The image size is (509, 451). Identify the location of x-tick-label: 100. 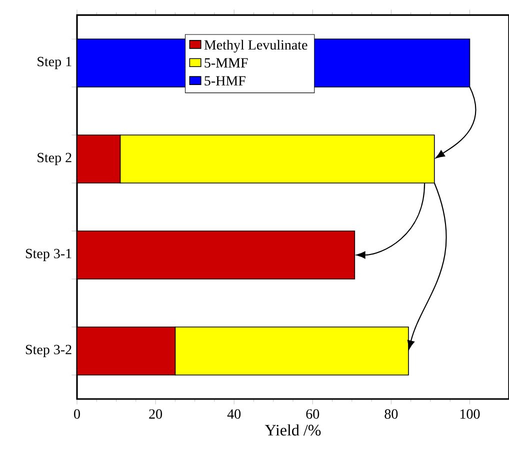
(470, 414).